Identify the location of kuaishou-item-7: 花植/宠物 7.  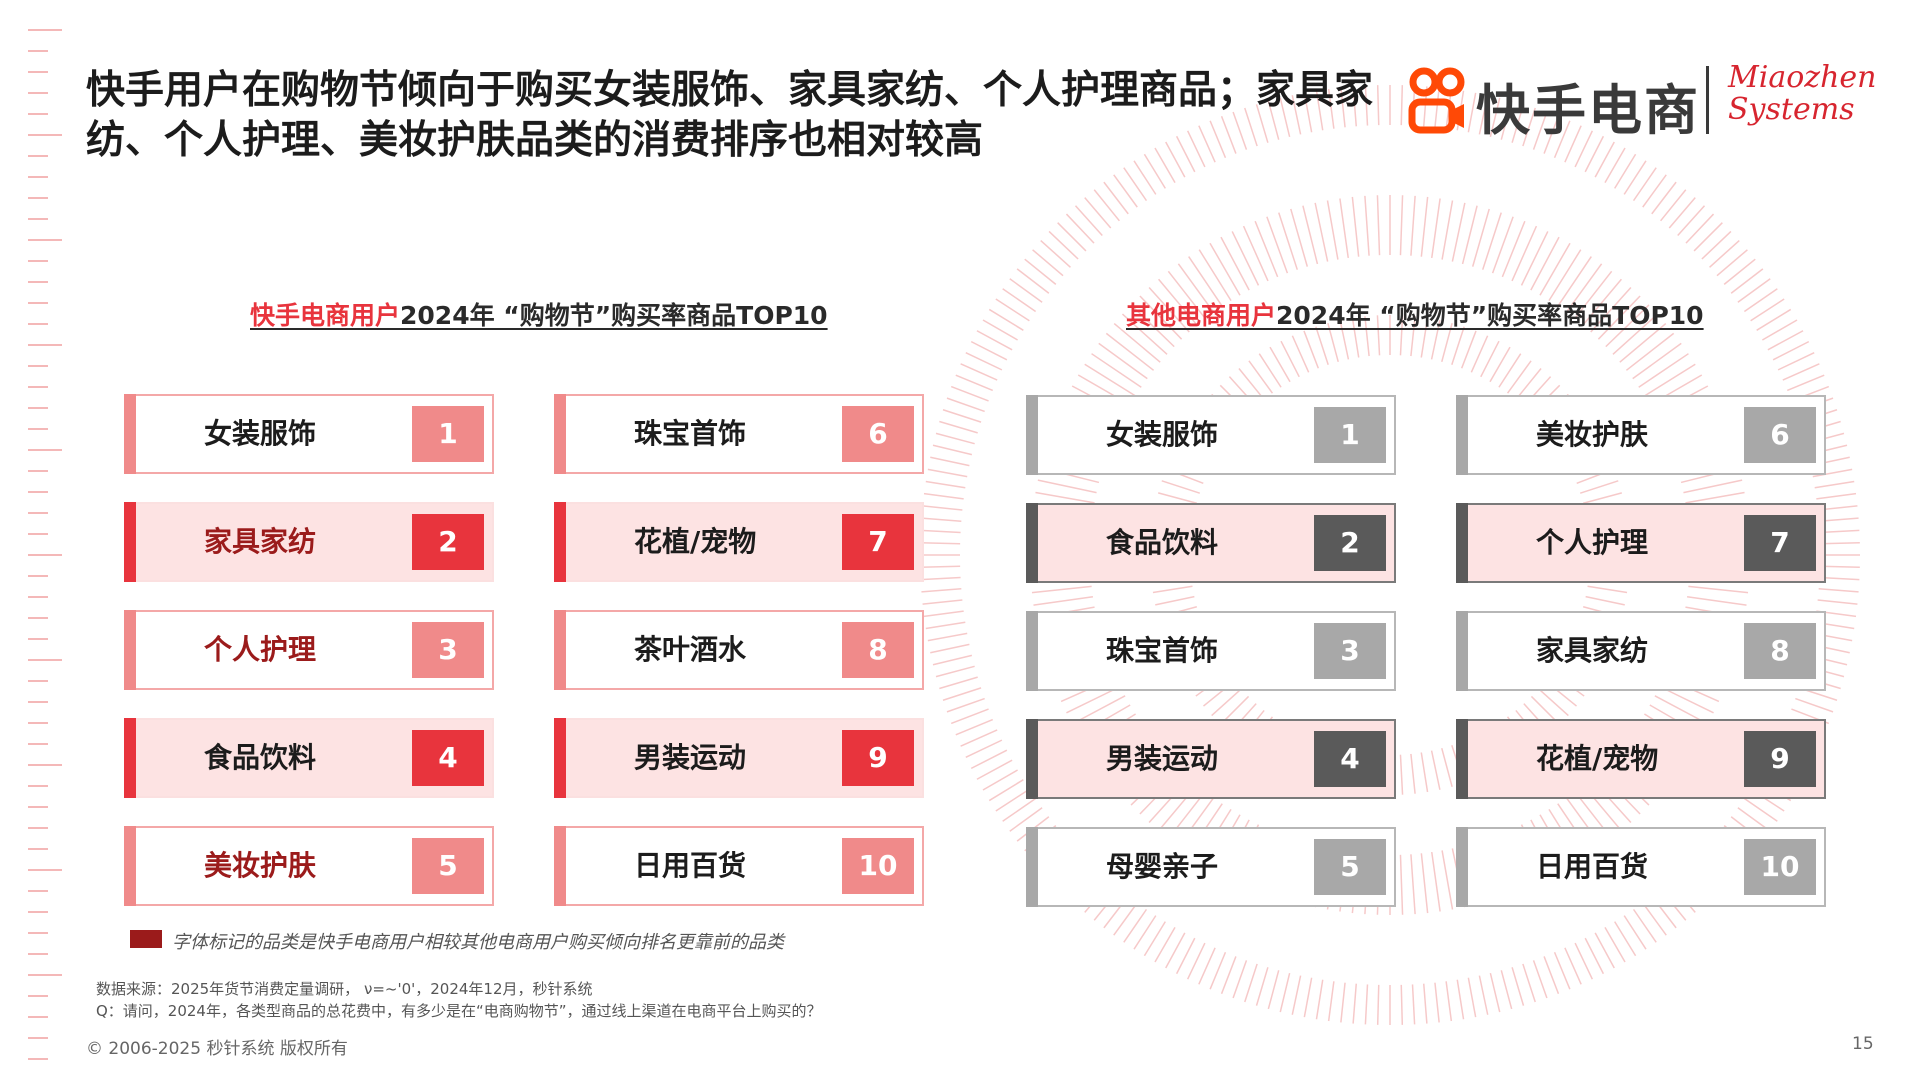
(739, 542).